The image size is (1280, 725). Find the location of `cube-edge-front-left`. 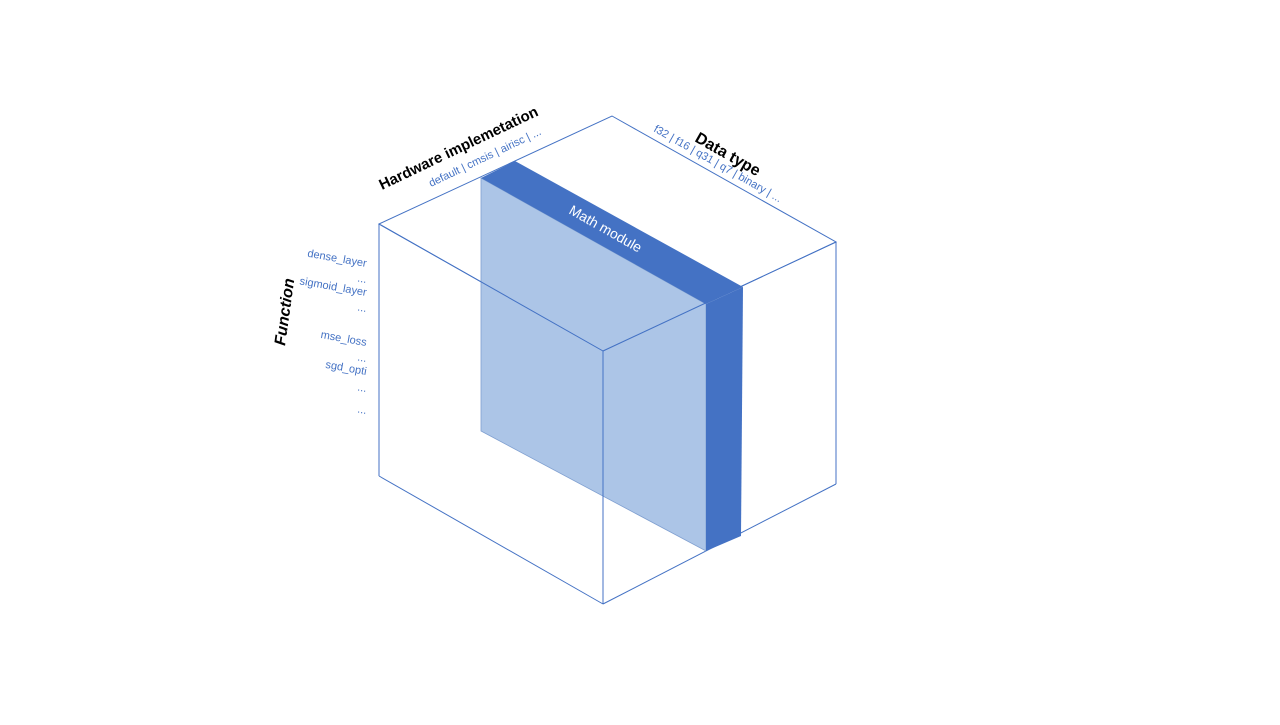

cube-edge-front-left is located at coordinates (491, 287).